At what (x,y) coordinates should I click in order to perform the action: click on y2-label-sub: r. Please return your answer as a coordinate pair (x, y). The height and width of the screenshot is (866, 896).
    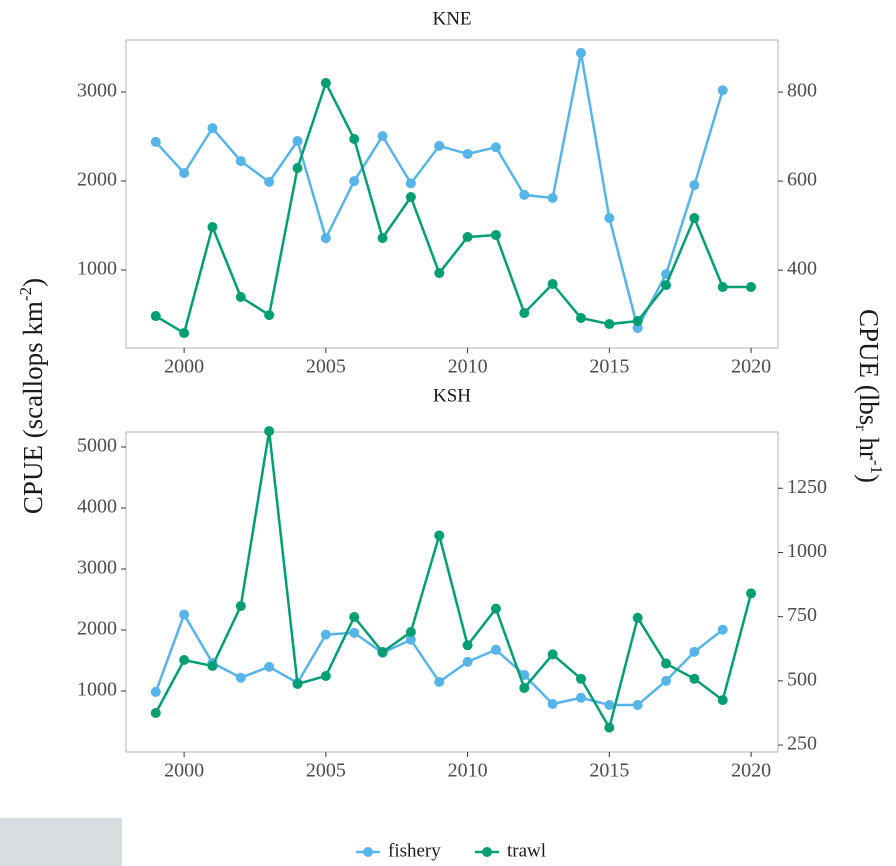
    Looking at the image, I should click on (860, 428).